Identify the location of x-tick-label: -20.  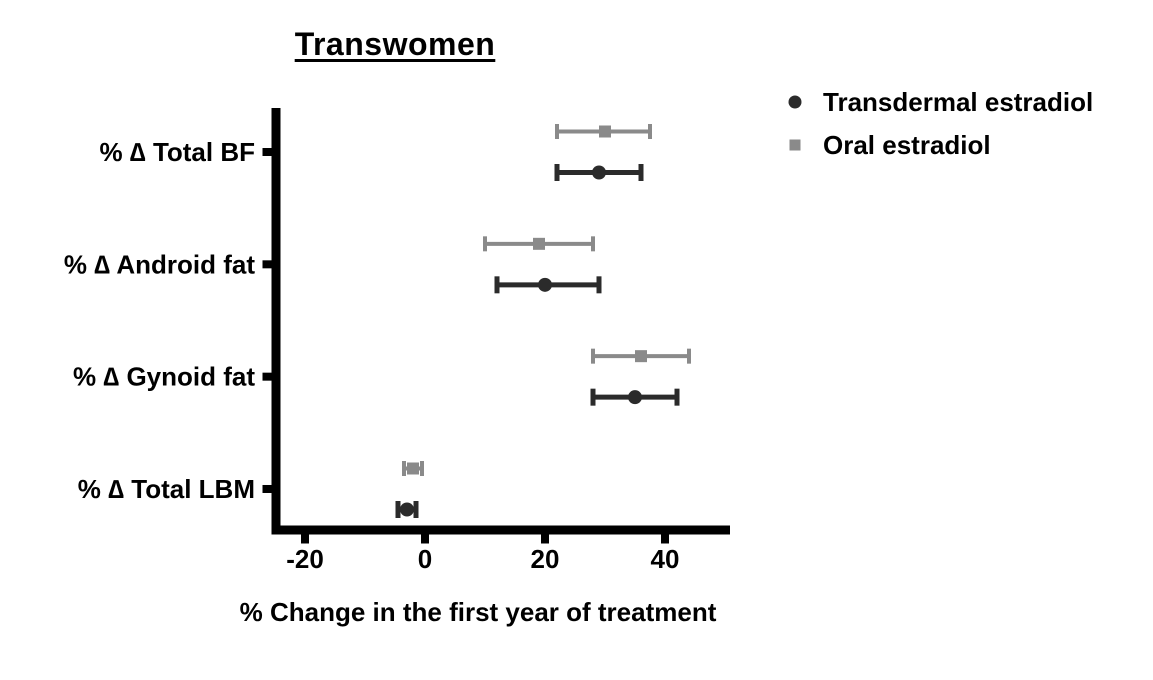
(305, 559).